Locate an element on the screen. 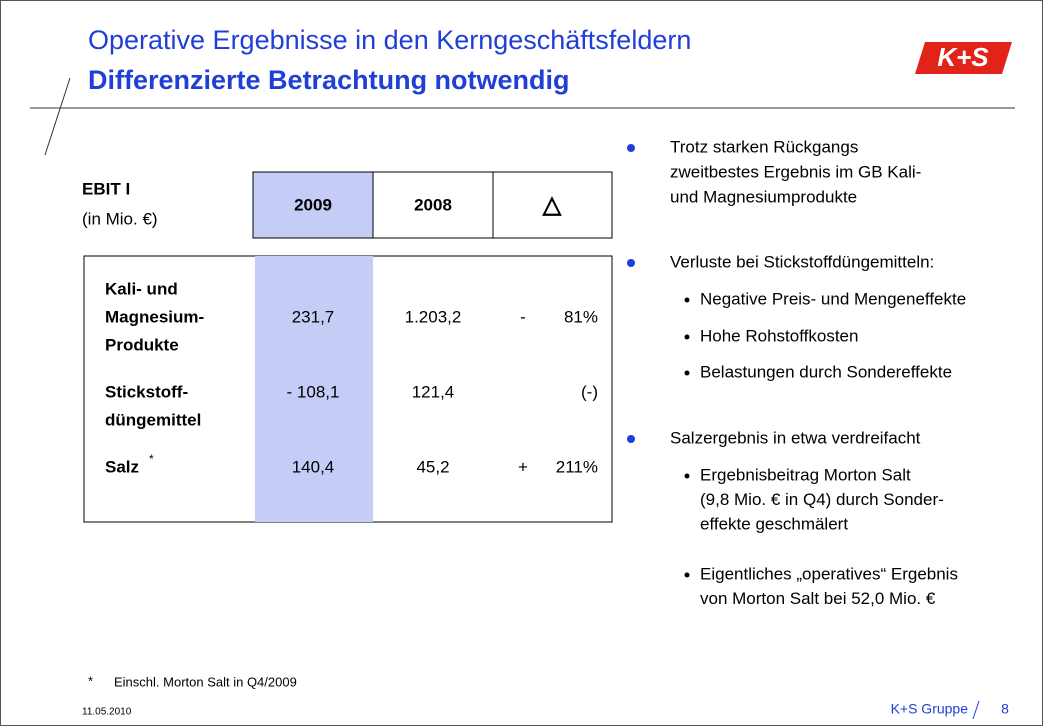  sub-bullet-text: Hohe Rohstoffkosten is located at coordinates (779, 335).